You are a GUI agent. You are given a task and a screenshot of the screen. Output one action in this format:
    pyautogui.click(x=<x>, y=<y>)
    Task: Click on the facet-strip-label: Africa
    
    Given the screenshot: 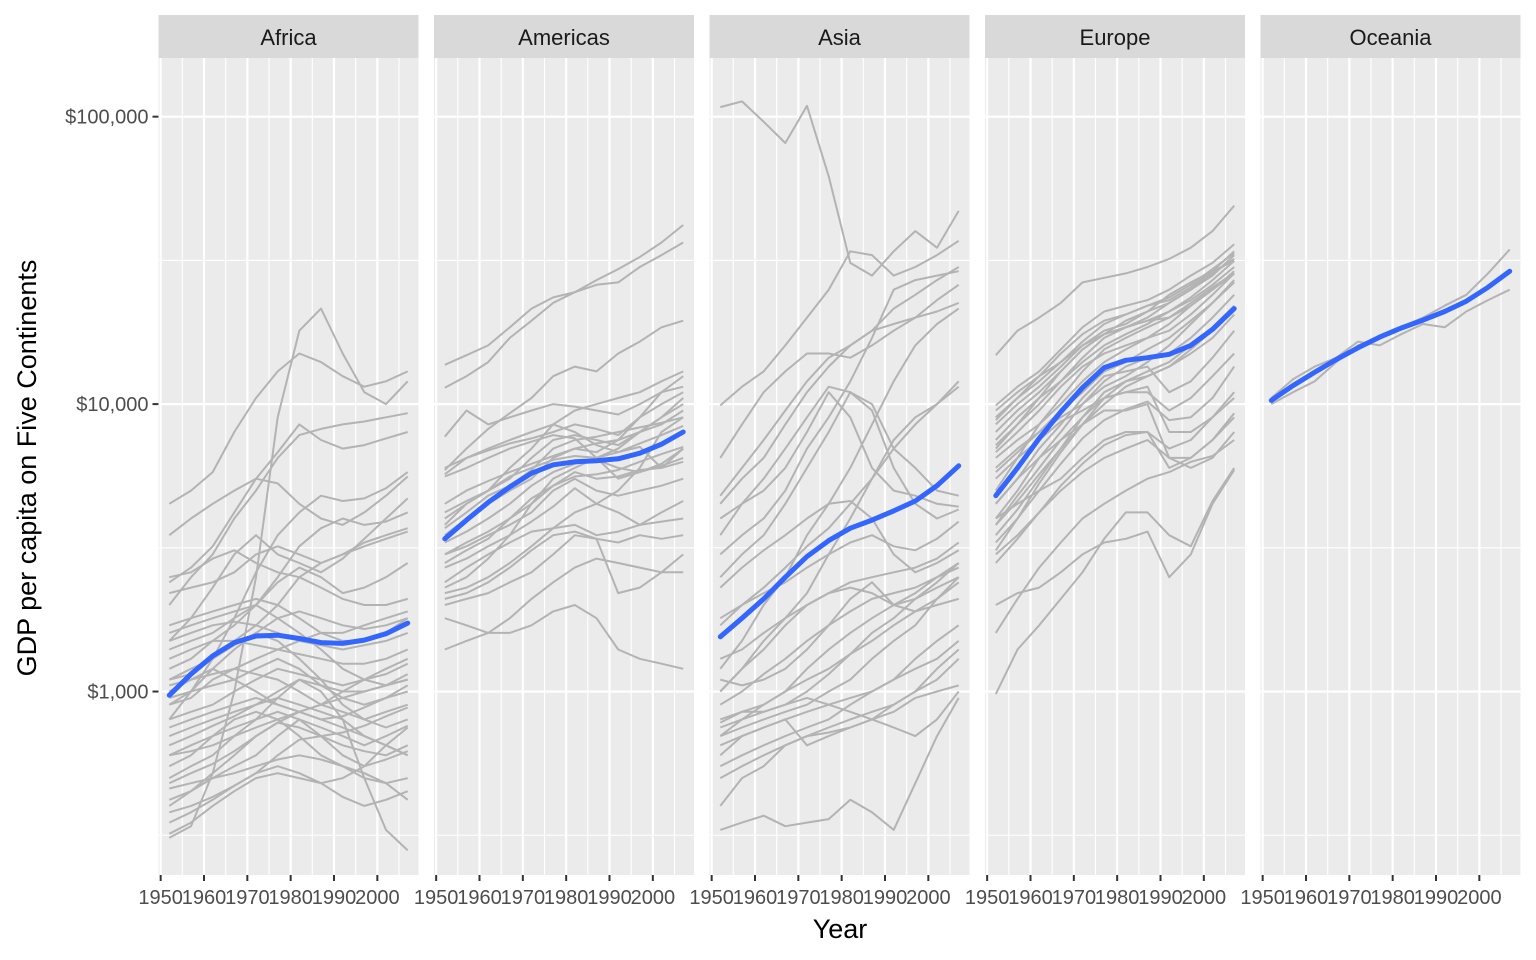 What is the action you would take?
    pyautogui.click(x=288, y=37)
    